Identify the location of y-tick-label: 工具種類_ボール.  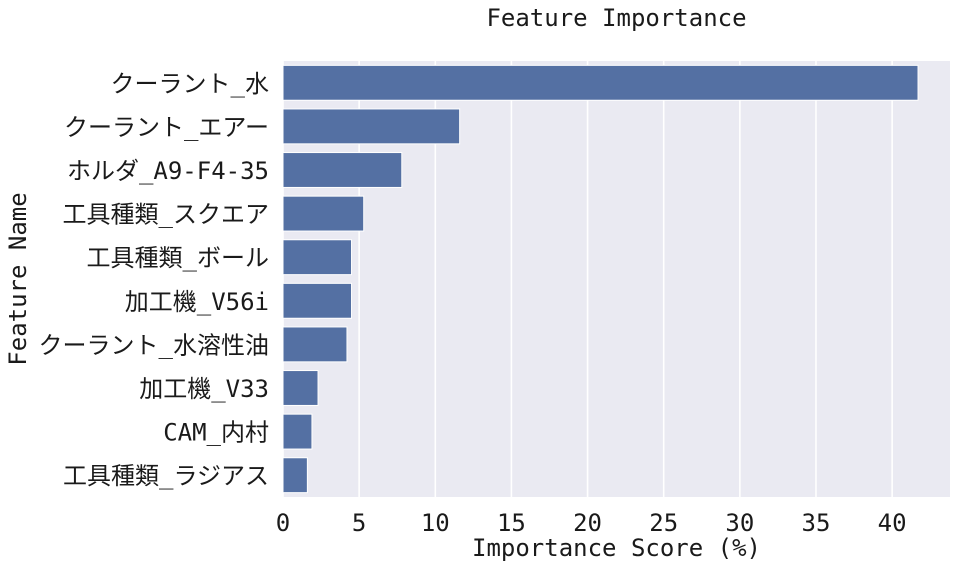
(178, 258).